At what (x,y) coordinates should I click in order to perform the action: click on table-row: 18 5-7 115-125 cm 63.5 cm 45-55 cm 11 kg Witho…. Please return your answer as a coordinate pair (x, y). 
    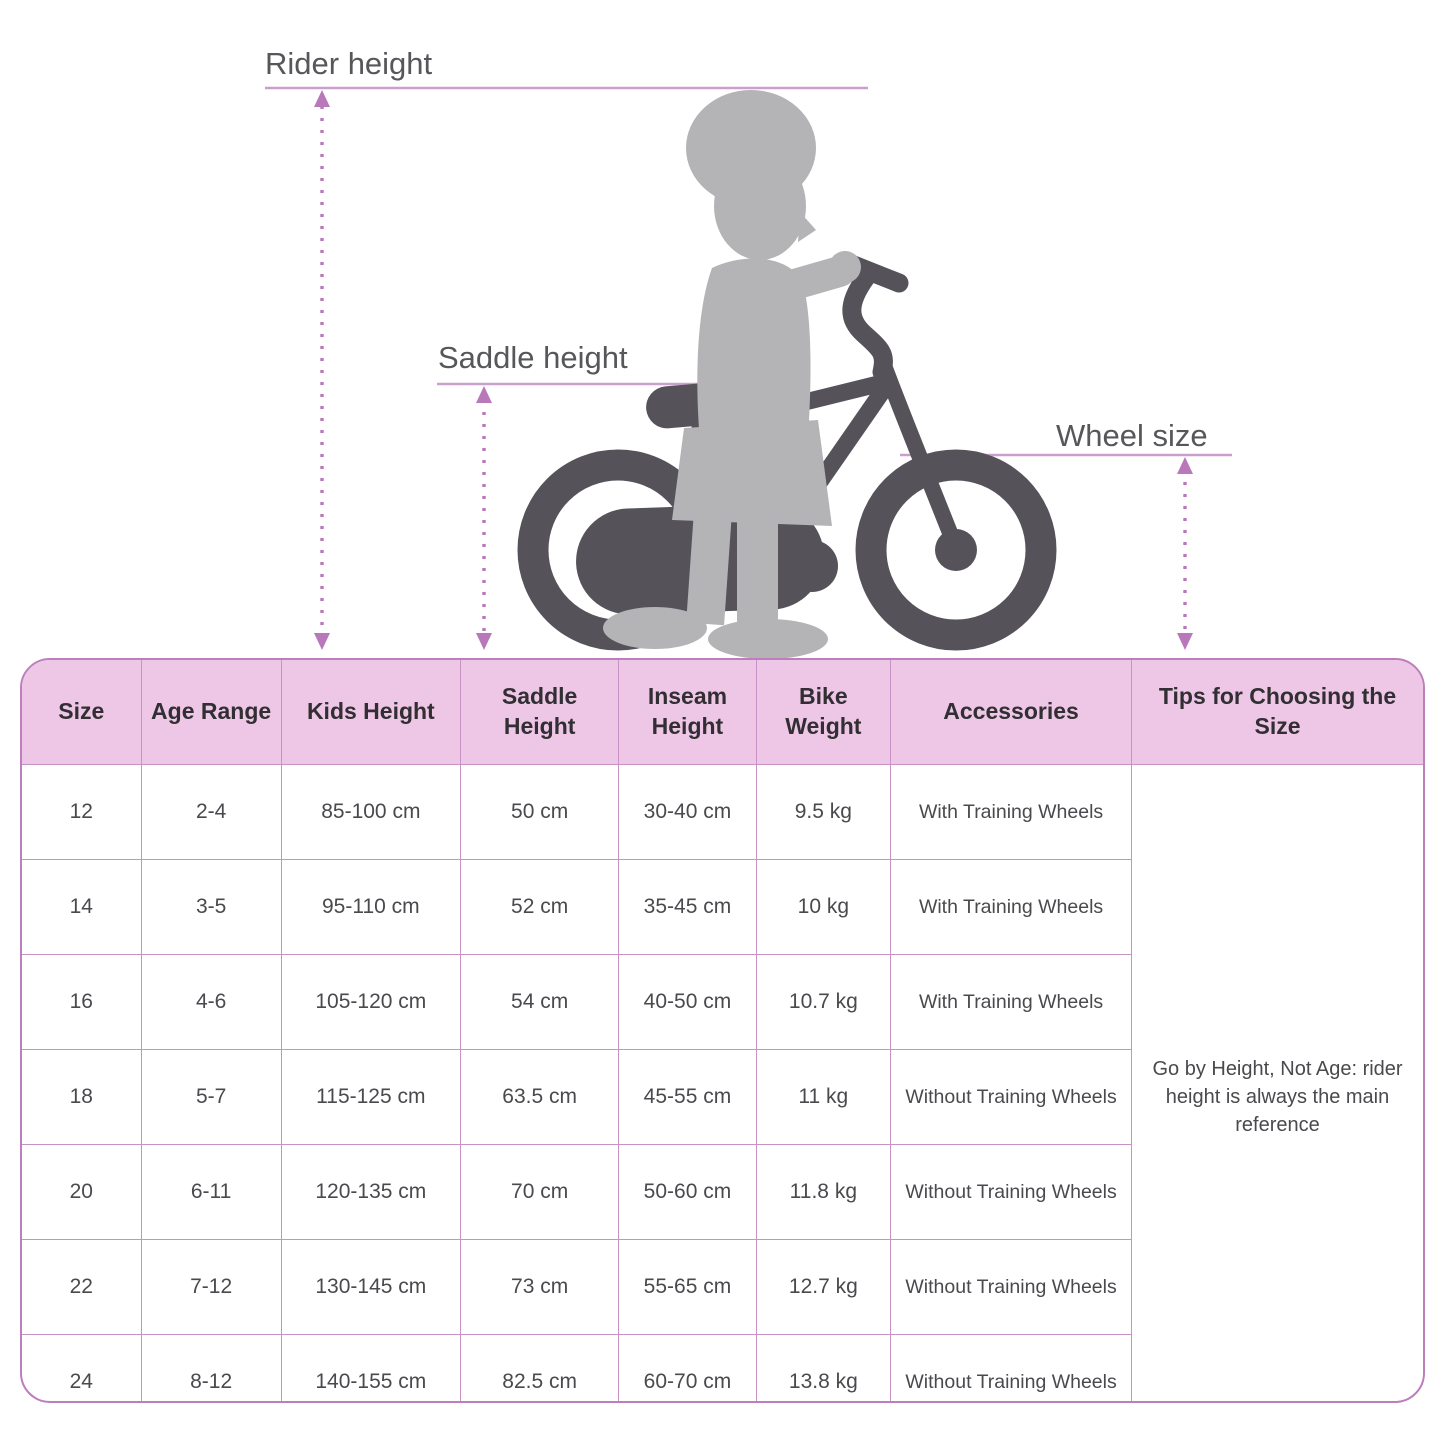
    Looking at the image, I should click on (722, 1097).